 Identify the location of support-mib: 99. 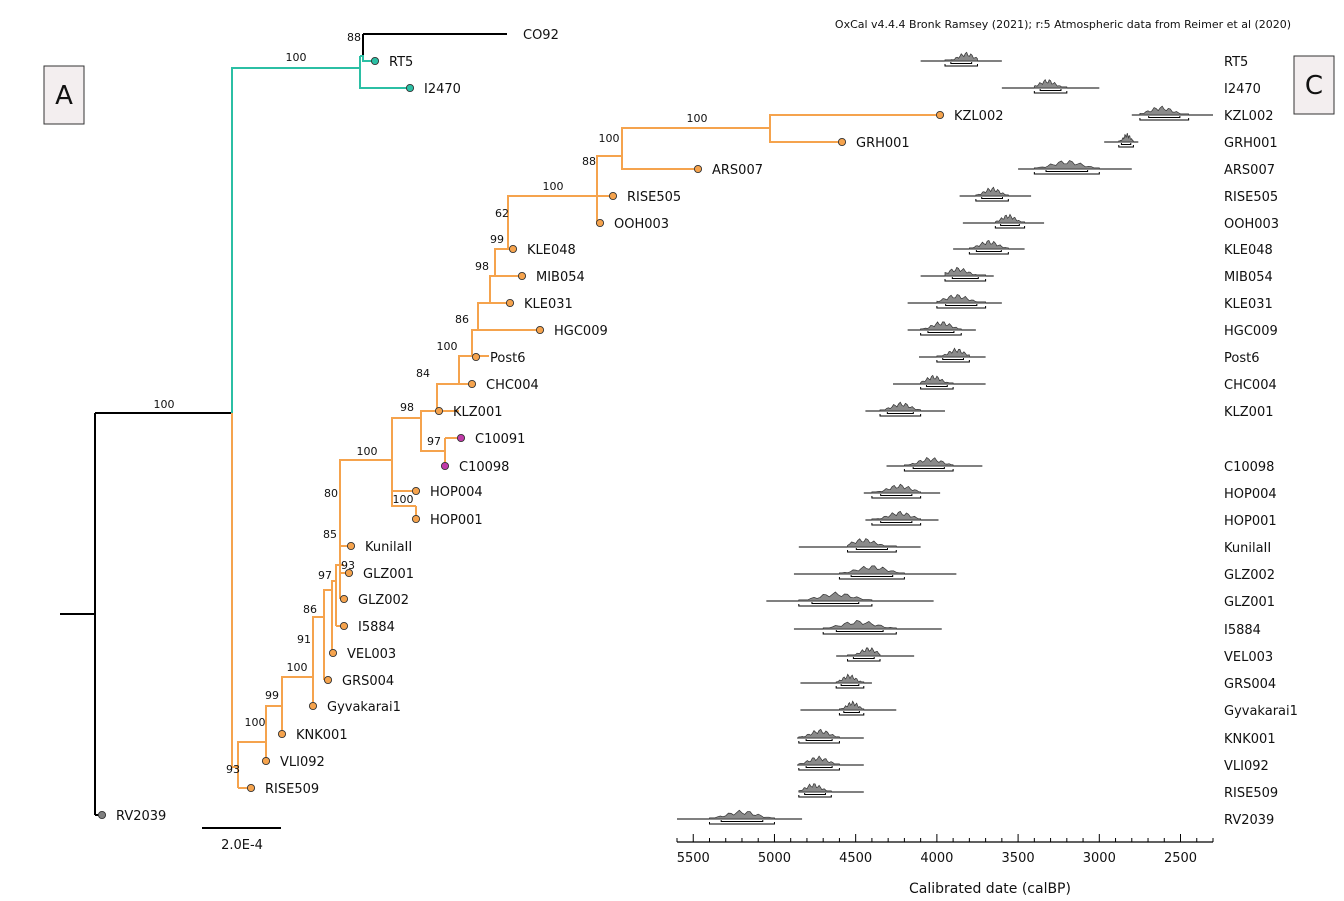
(497, 239).